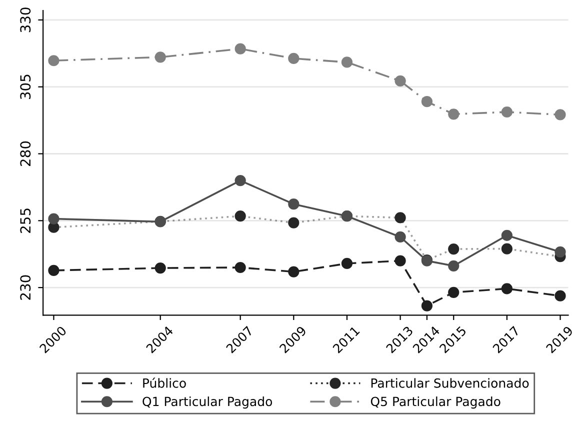 This screenshot has height=423, width=574. What do you see at coordinates (207, 402) in the screenshot?
I see `legend-label: Q1 Particular Pagado` at bounding box center [207, 402].